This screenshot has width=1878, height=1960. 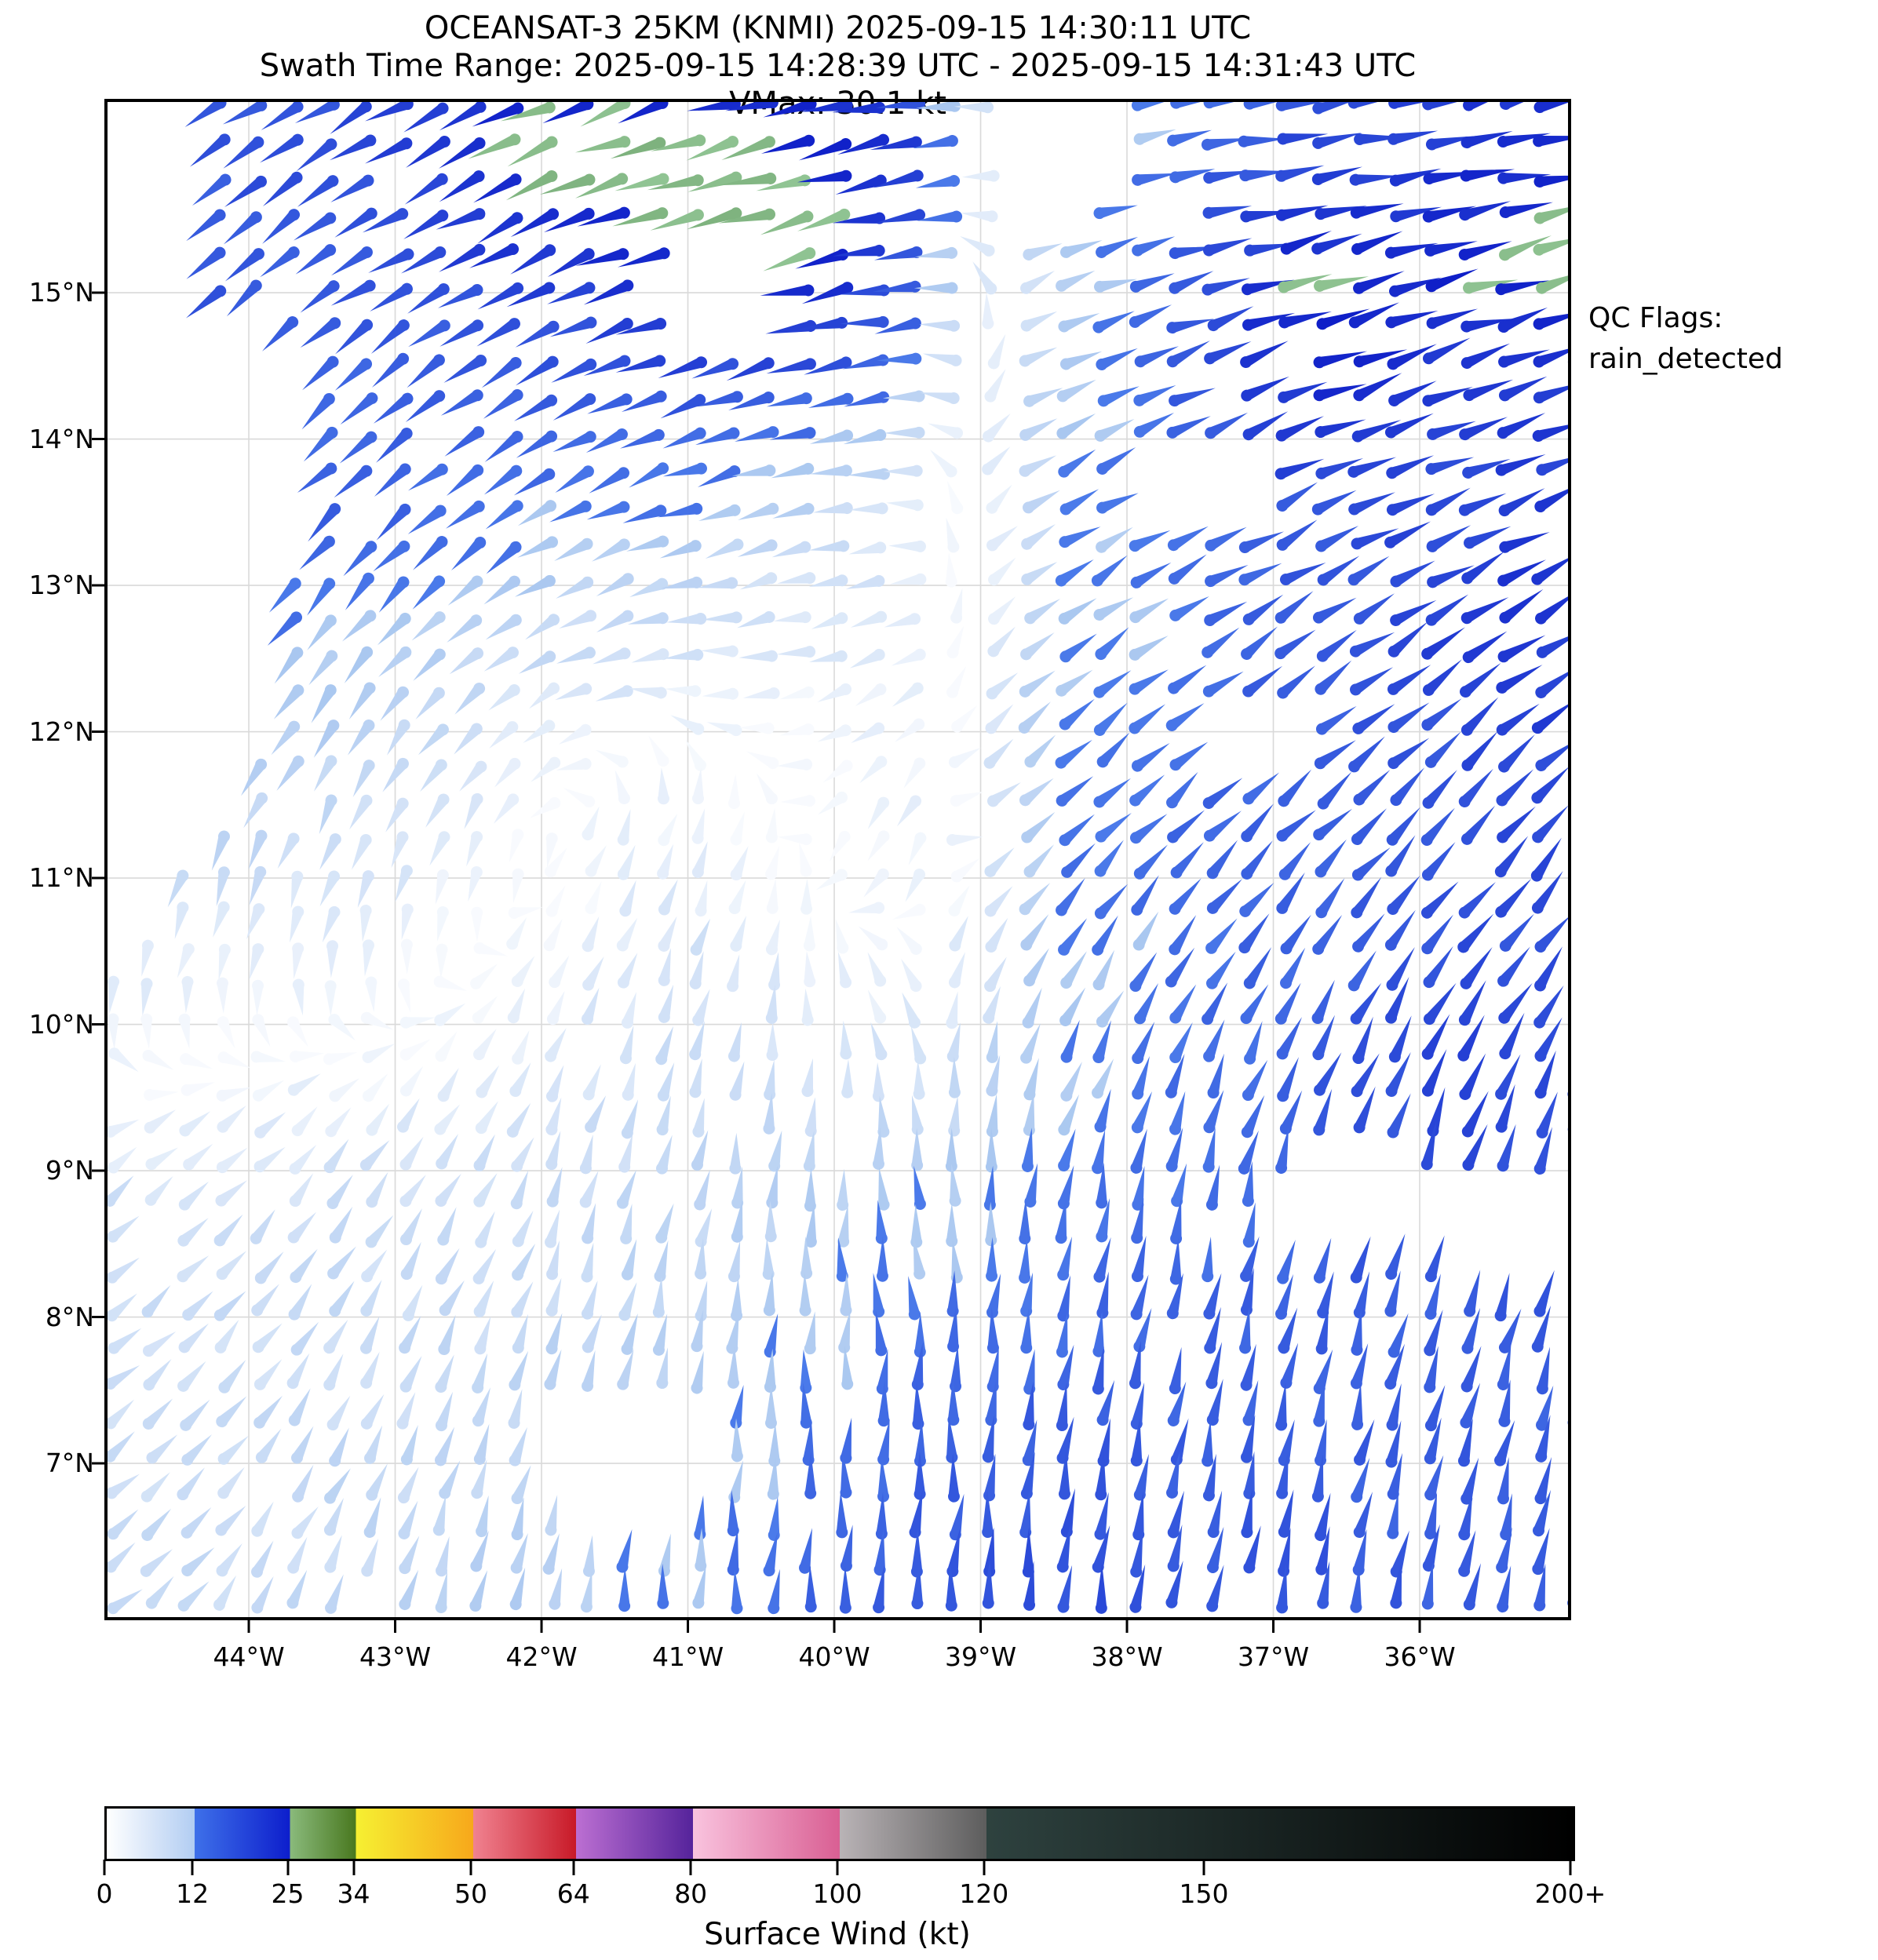 What do you see at coordinates (1686, 339) in the screenshot?
I see `qc-flags-legend: QC Flags: rain_detected` at bounding box center [1686, 339].